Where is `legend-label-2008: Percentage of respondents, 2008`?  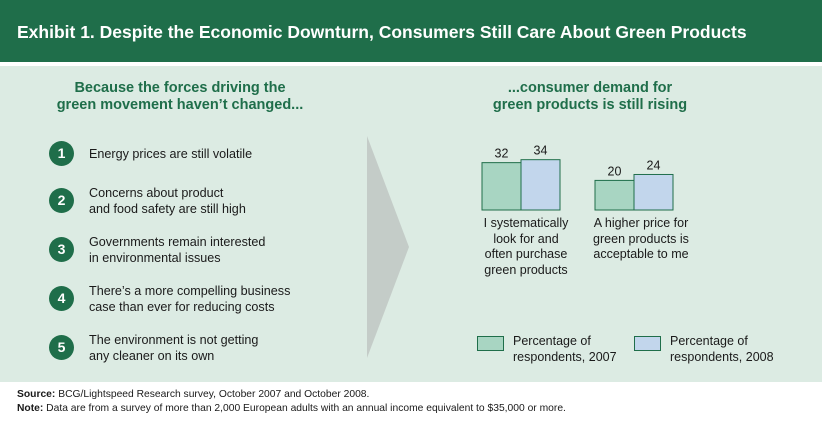 legend-label-2008: Percentage of respondents, 2008 is located at coordinates (722, 349).